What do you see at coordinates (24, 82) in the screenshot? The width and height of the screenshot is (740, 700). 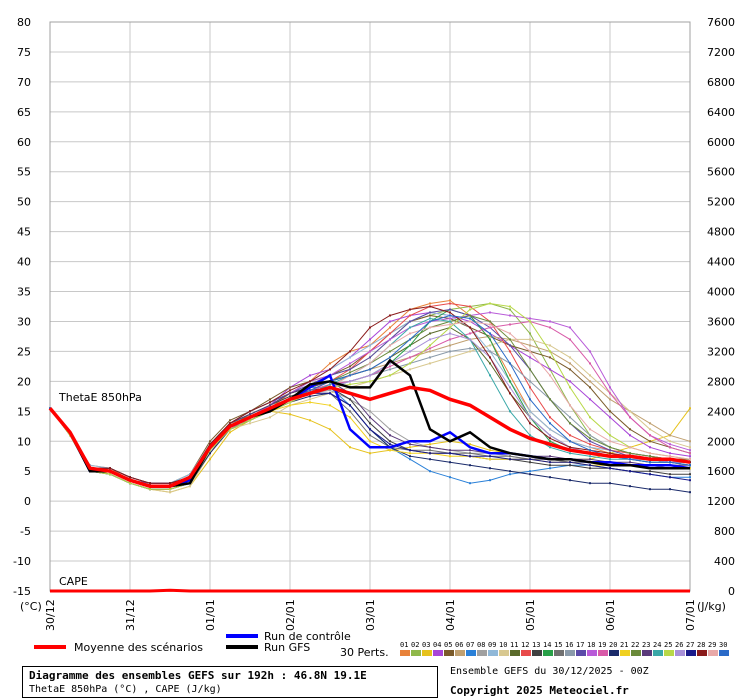 I see `left-tick-label: 70` at bounding box center [24, 82].